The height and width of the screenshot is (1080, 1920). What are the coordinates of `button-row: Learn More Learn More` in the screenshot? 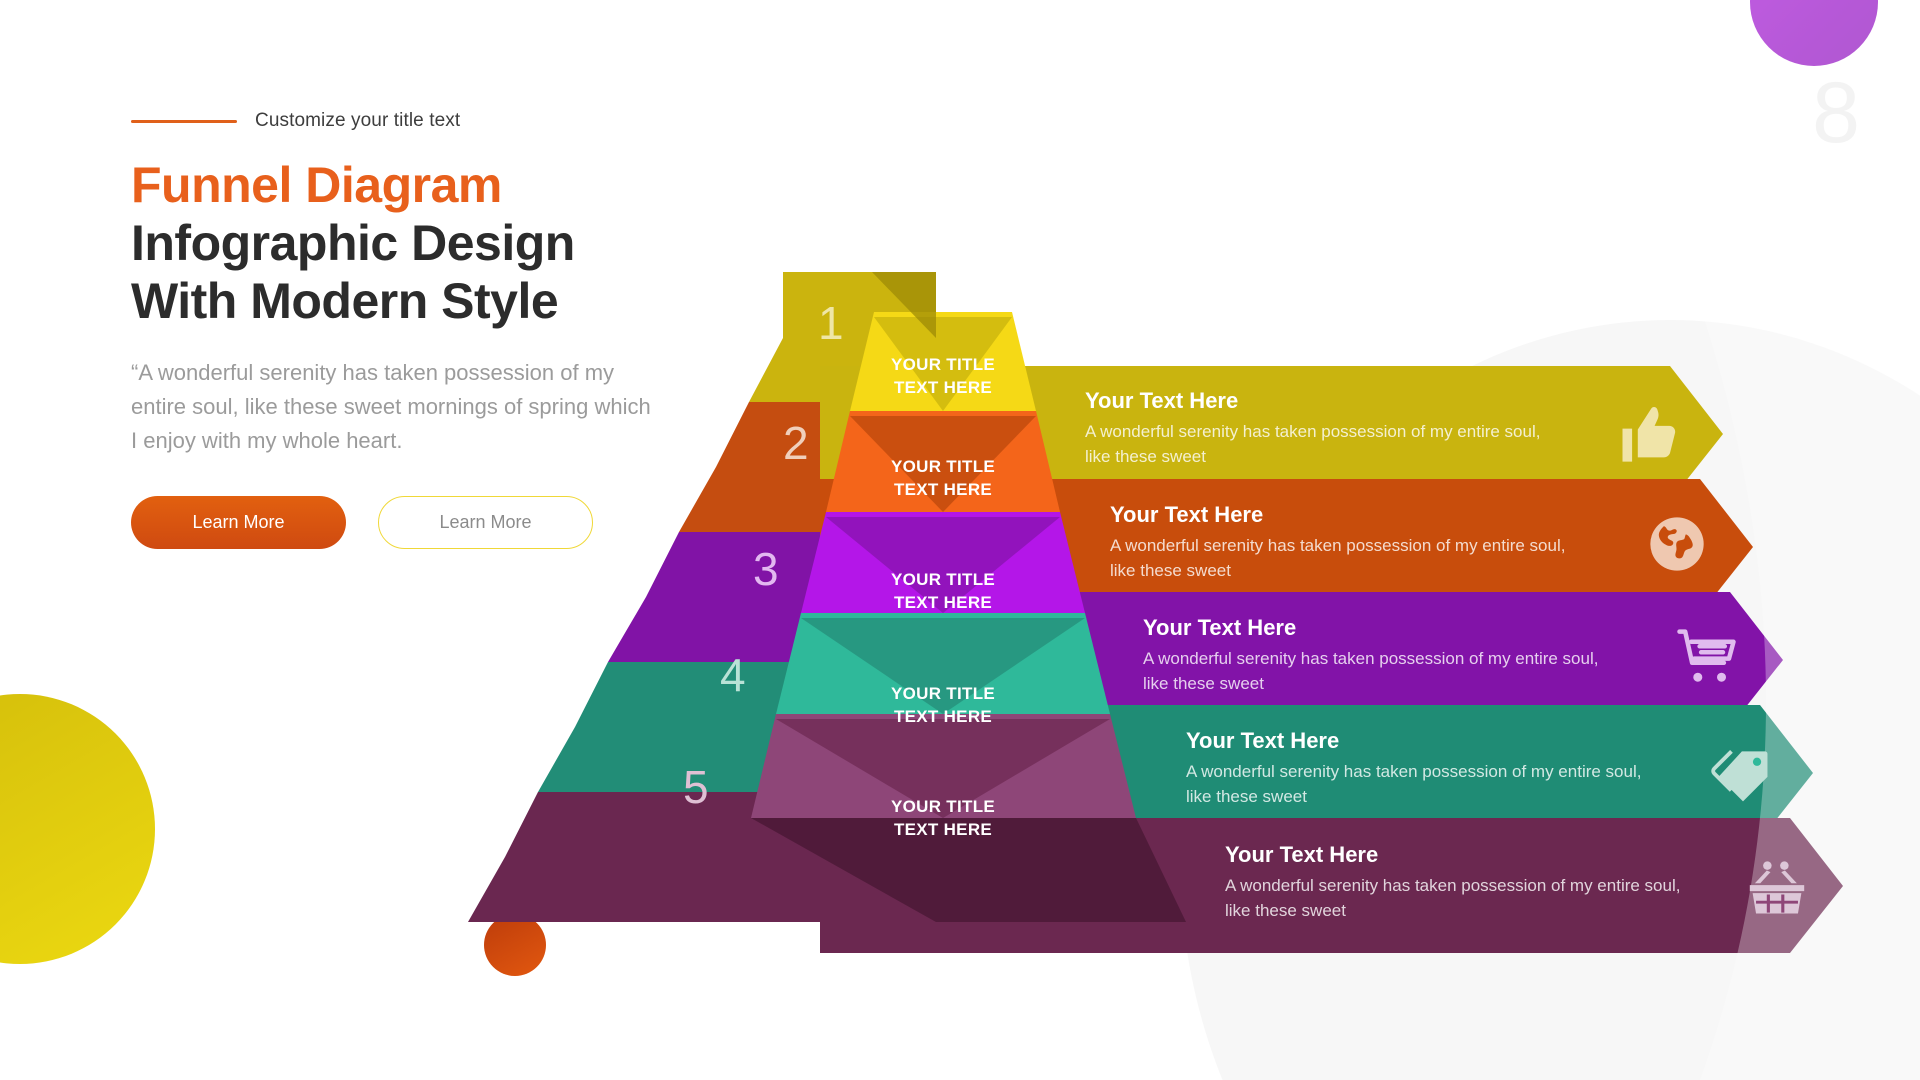 It's located at (411, 523).